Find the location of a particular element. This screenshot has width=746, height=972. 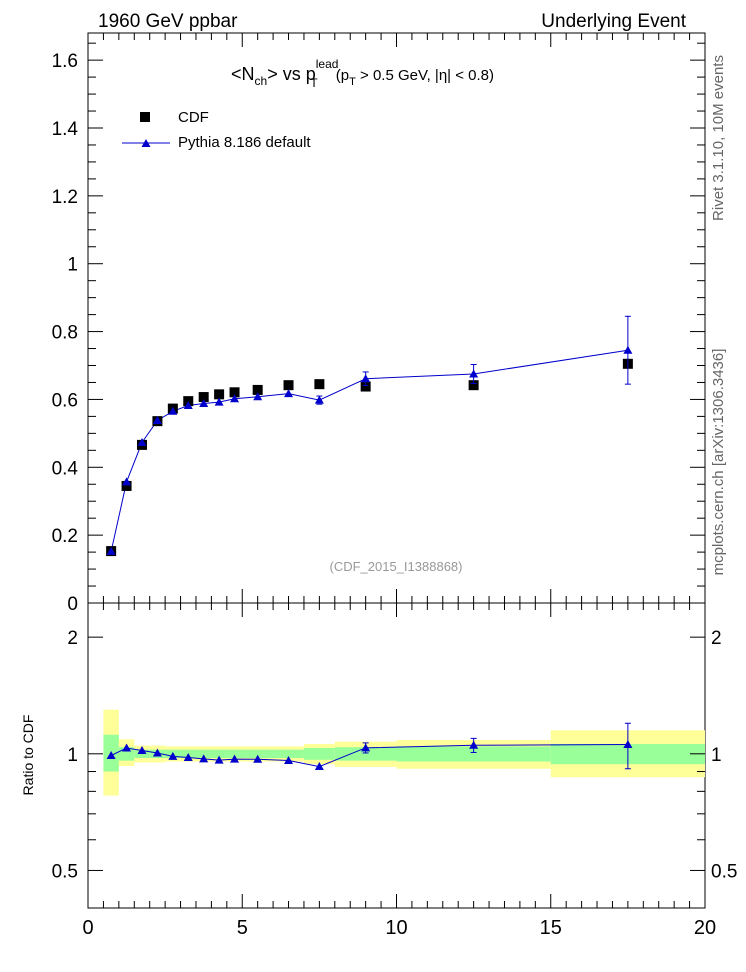

legend-label-pythia: Pythia 8.186 default is located at coordinates (244, 142).